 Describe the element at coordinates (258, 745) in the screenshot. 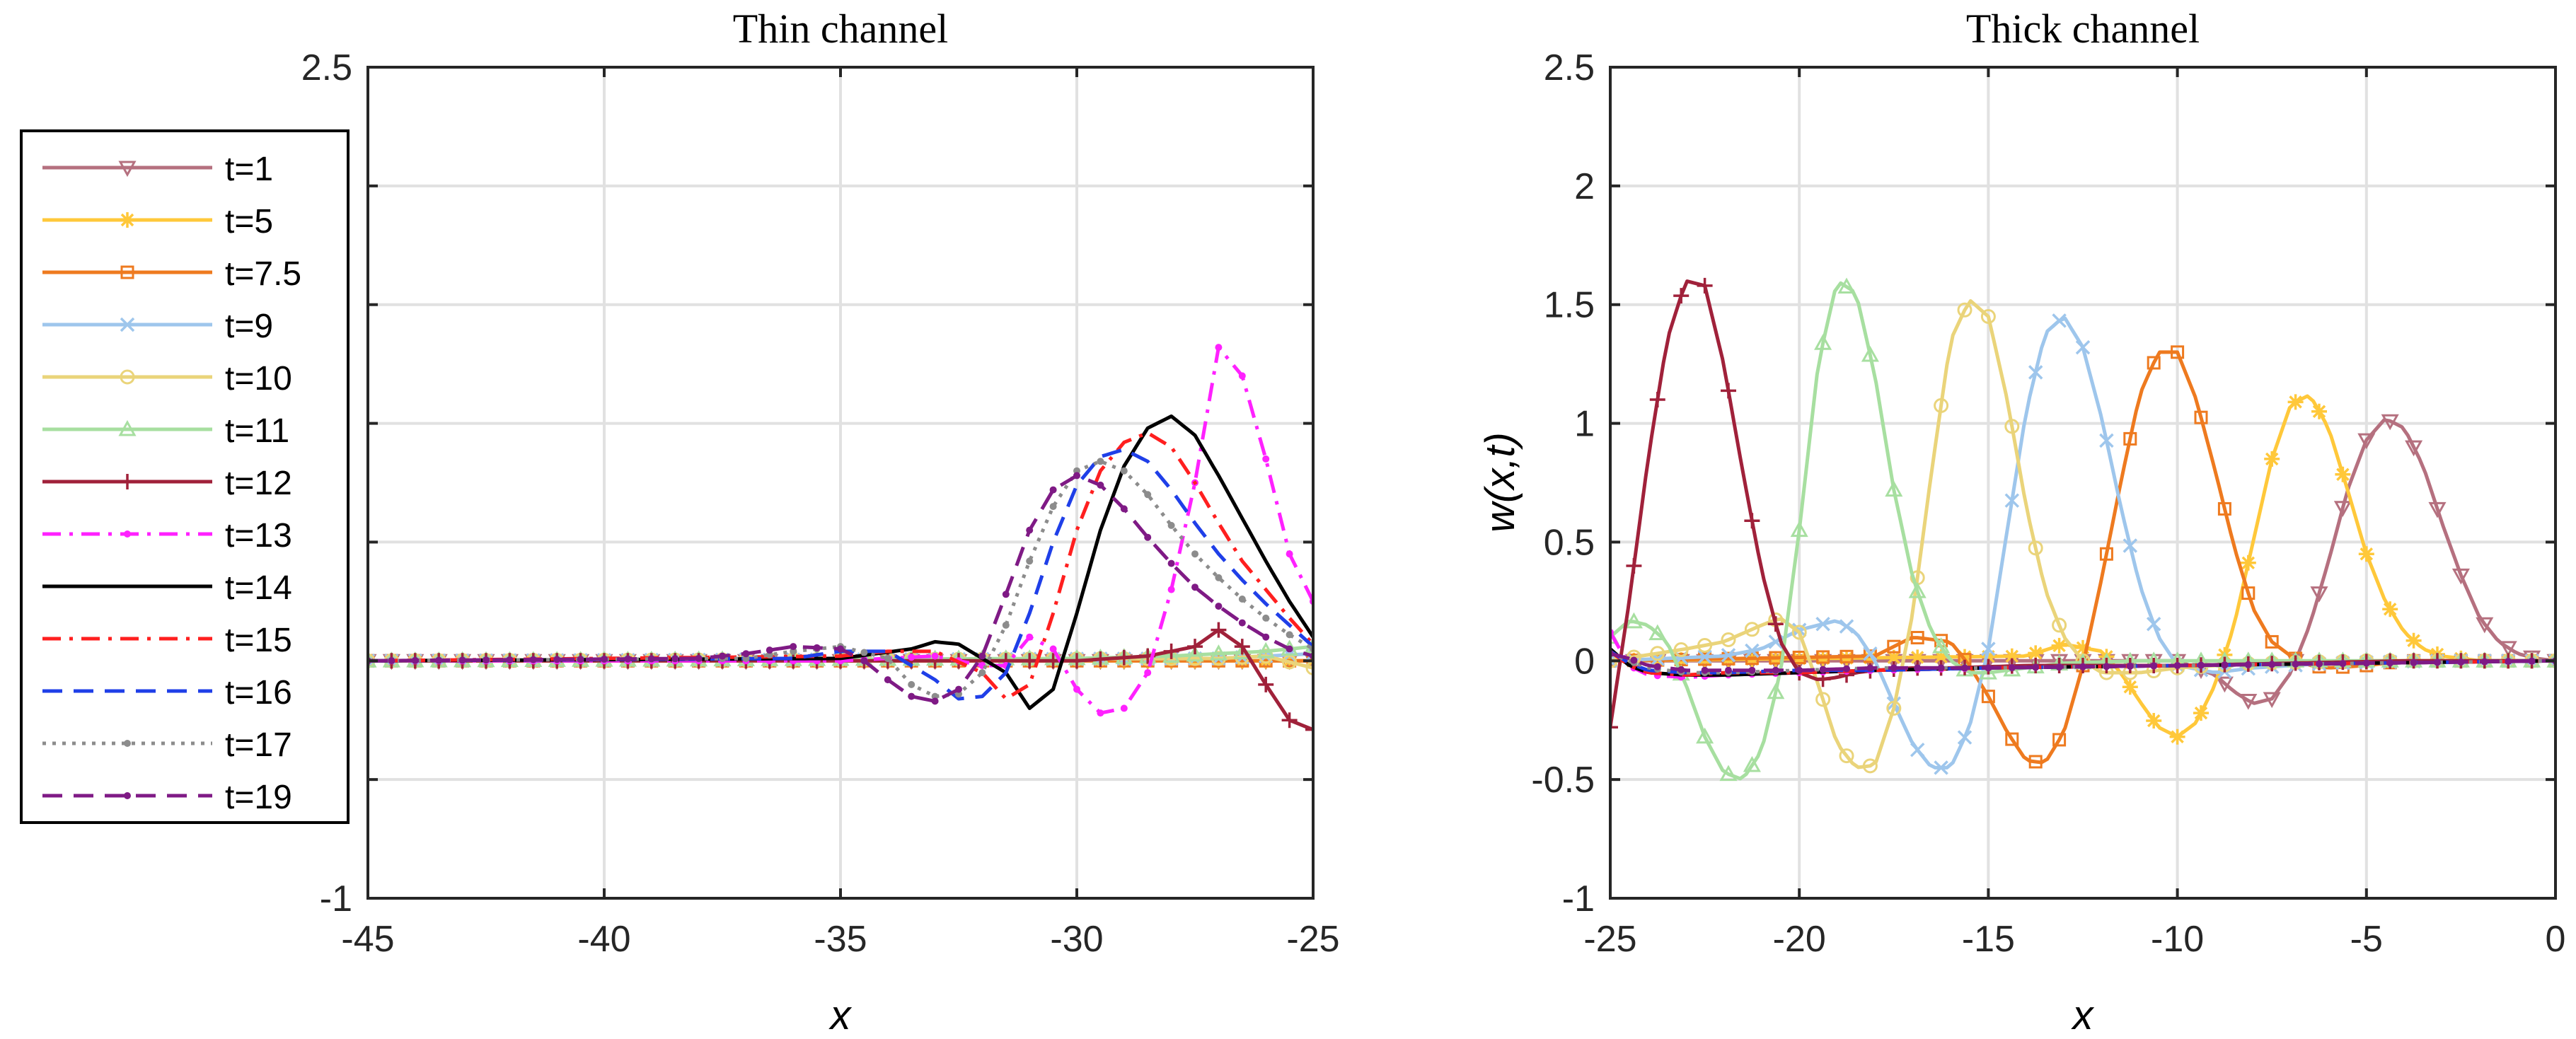

I see `legend-label: t=17` at that location.